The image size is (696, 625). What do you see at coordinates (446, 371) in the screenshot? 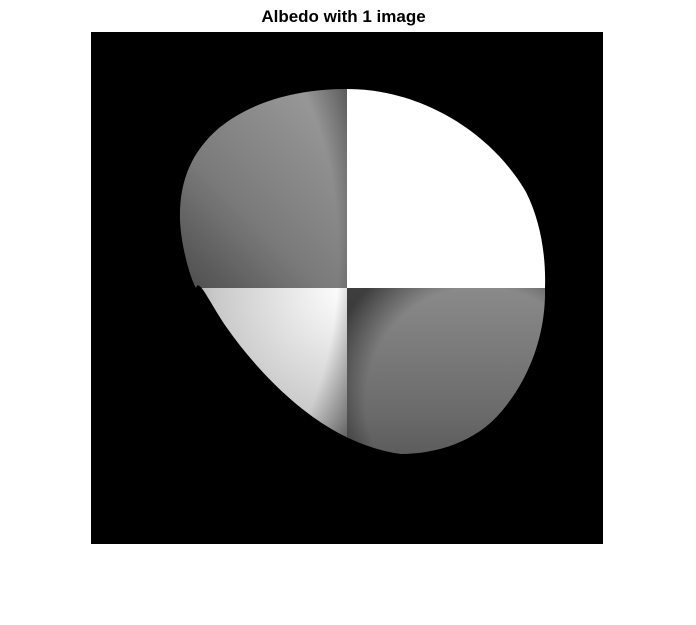
I see `edge-shading-bottom` at bounding box center [446, 371].